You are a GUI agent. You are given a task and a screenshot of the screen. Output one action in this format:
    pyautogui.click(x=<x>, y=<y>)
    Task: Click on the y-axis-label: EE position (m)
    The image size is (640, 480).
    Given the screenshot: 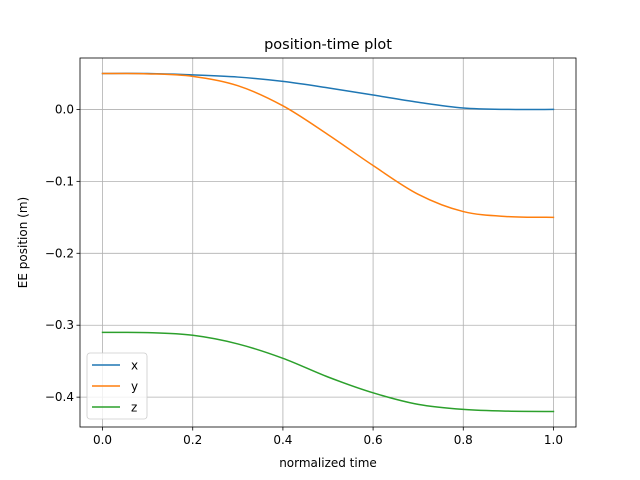 What is the action you would take?
    pyautogui.click(x=23, y=242)
    